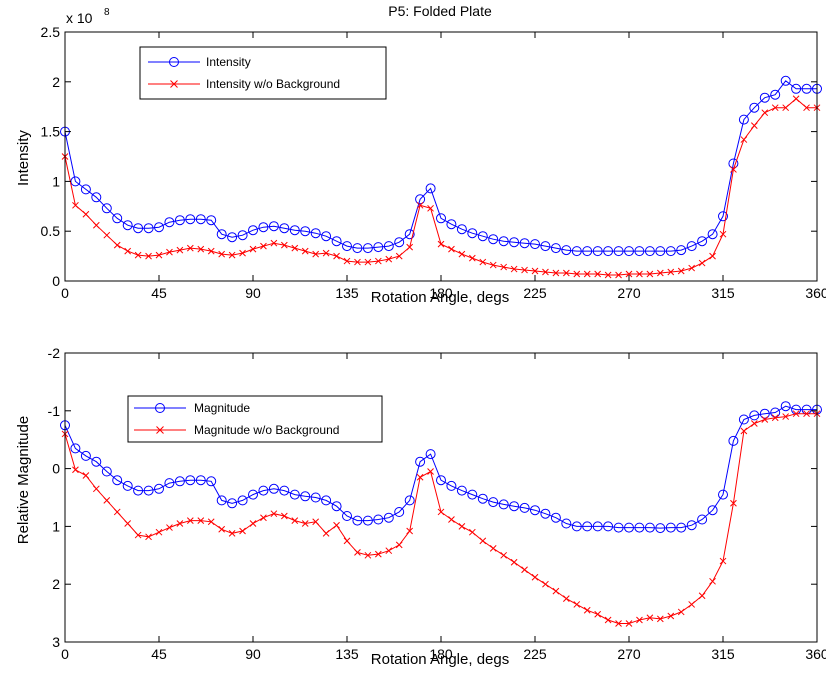  I want to click on x-tick-label: 270, so click(629, 293).